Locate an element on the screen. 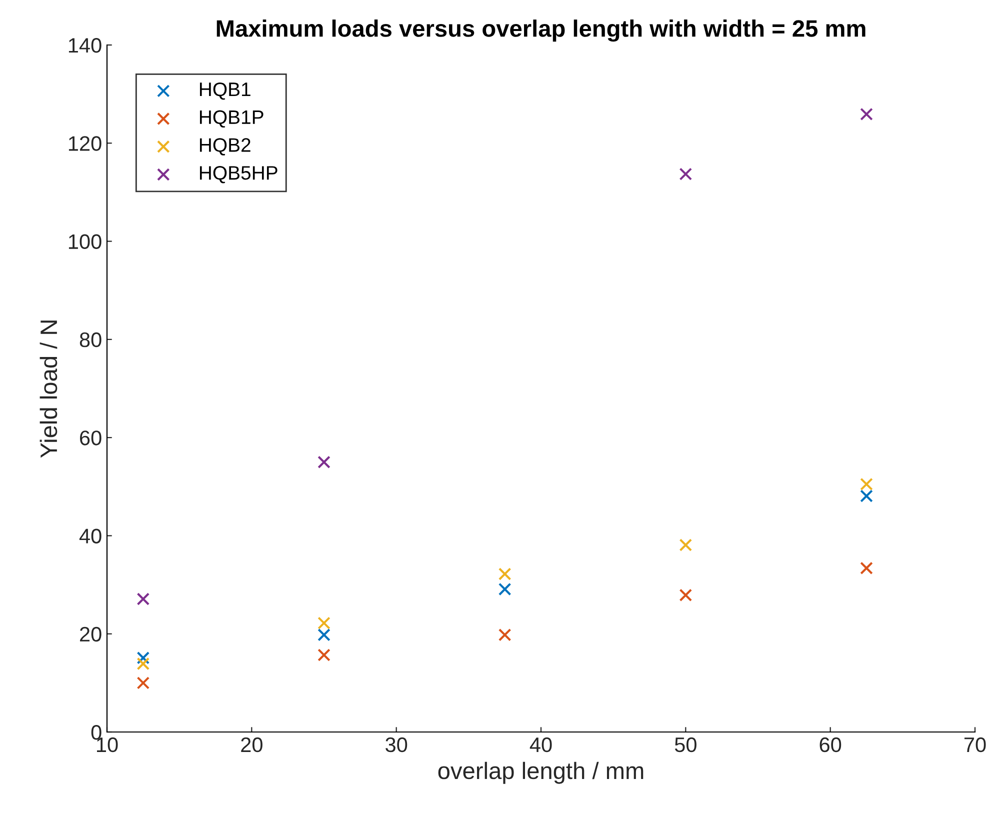 This screenshot has height=817, width=994. x-tick-label: 60 is located at coordinates (831, 744).